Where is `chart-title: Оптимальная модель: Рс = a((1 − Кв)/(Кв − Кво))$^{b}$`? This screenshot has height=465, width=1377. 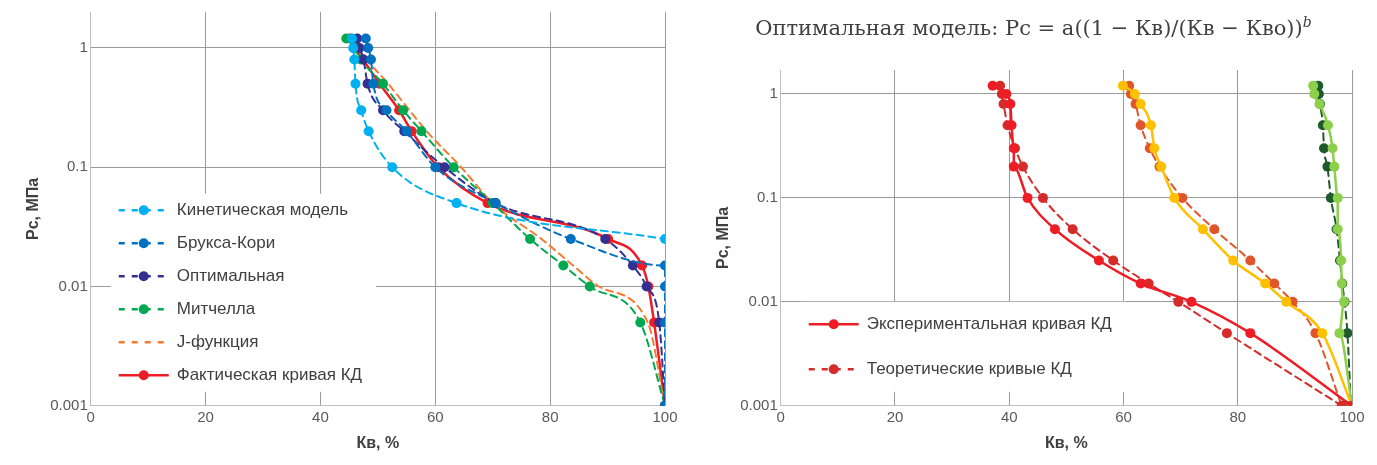 chart-title: Оптимальная модель: Рс = a((1 − Кв)/(Кв − Кво))$^{b}$ is located at coordinates (1033, 27).